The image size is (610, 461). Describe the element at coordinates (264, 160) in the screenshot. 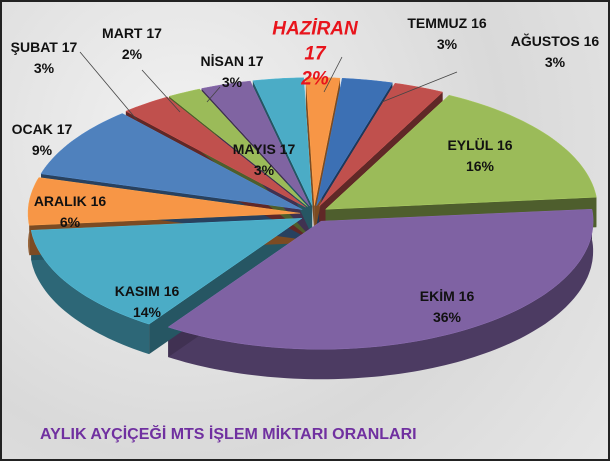

I see `data-label: MAYIS 17 3%` at that location.